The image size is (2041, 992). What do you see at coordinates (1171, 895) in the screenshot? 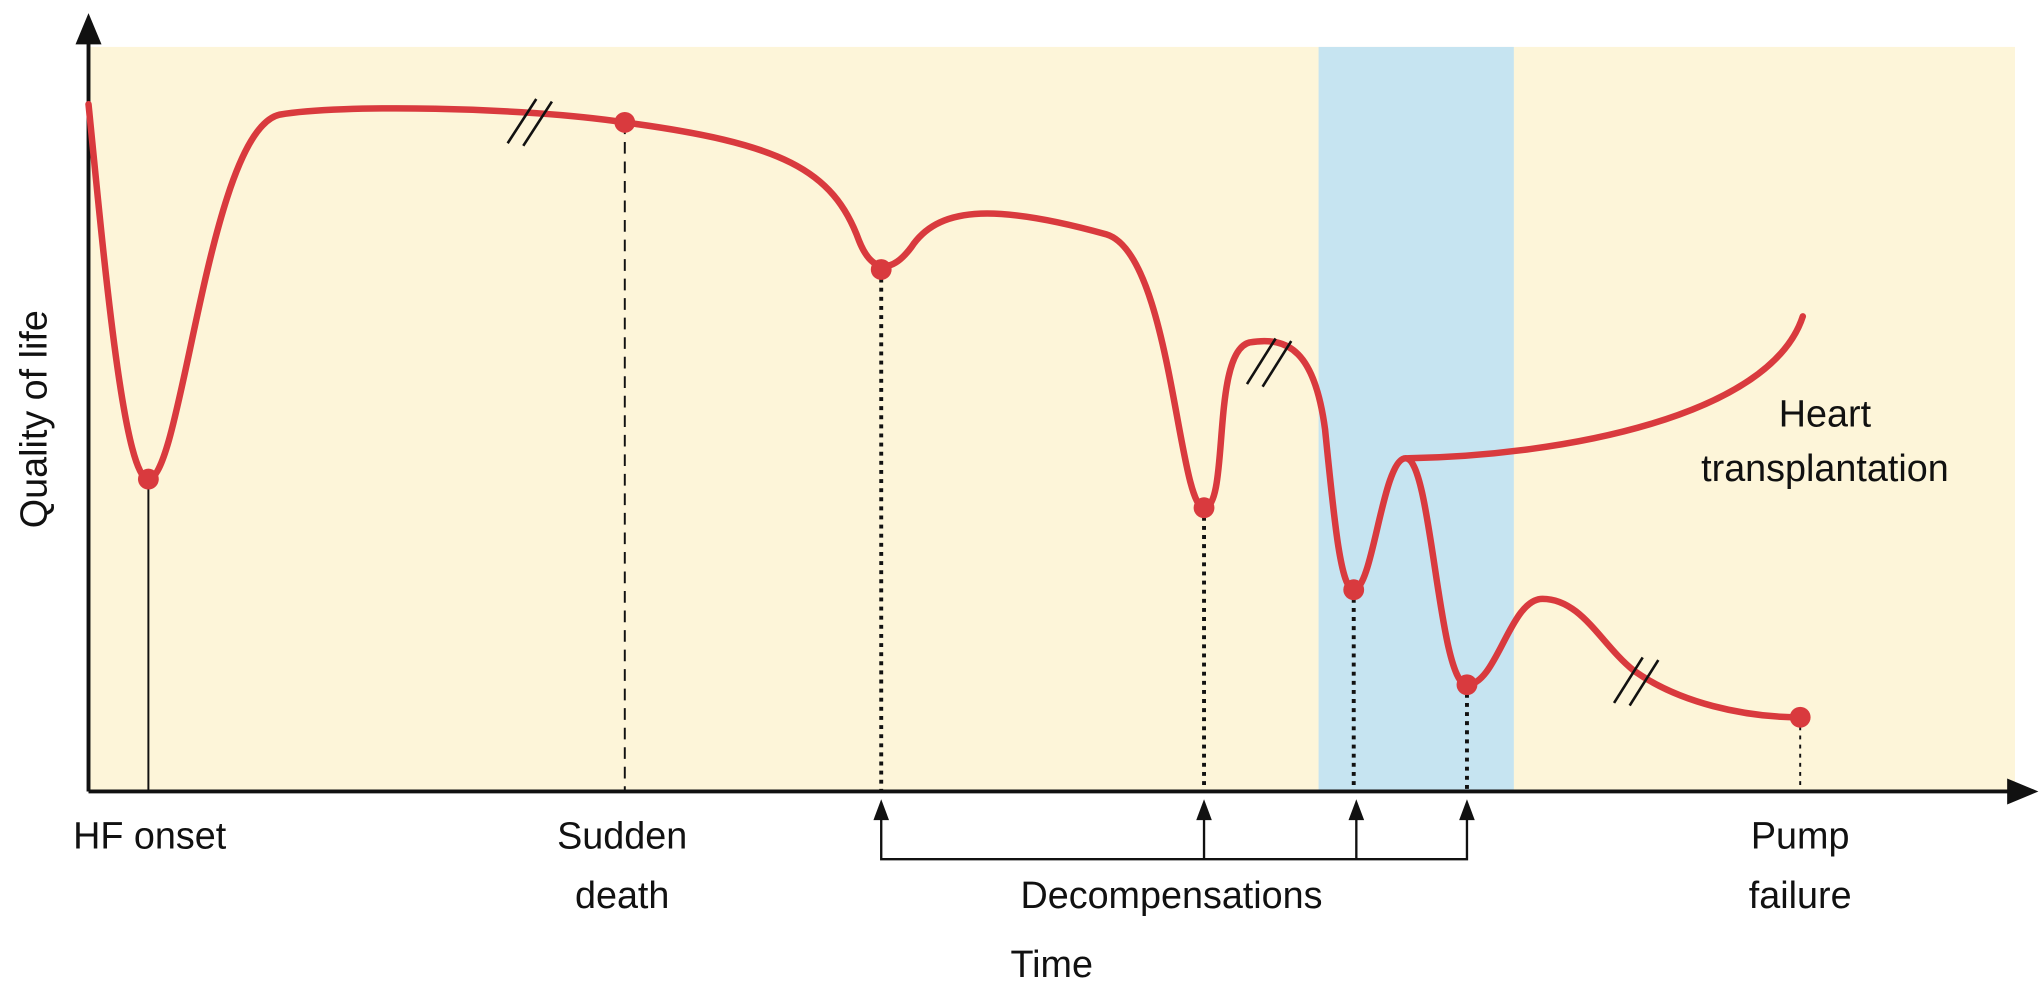
I see `event-label: Decompensations` at bounding box center [1171, 895].